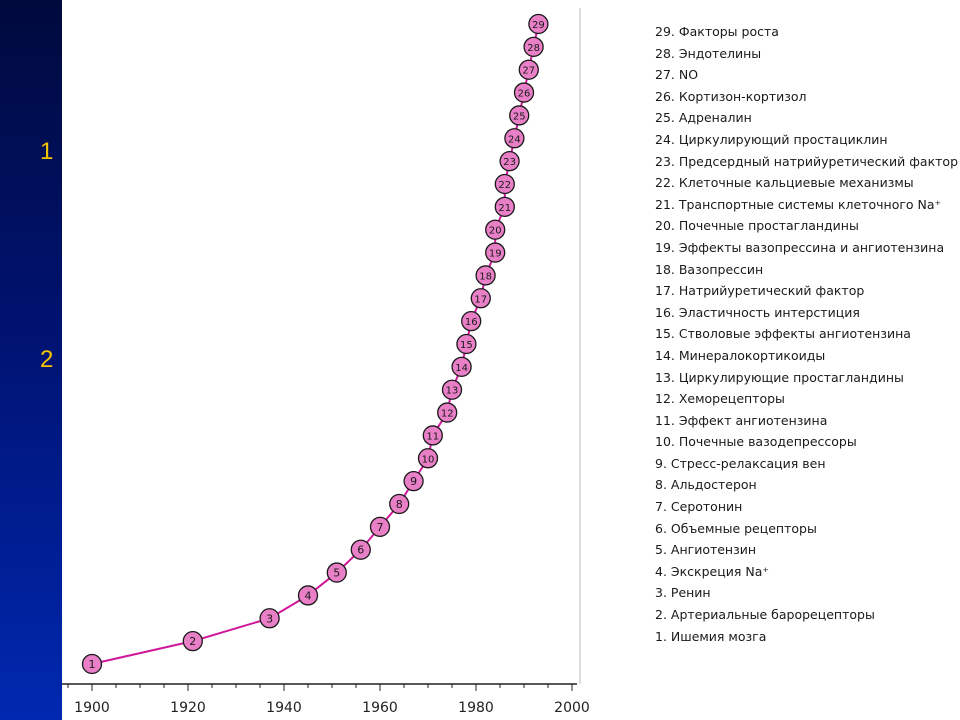 The width and height of the screenshot is (960, 720). Describe the element at coordinates (779, 377) in the screenshot. I see `legend-item-13: 13. Циркулирующие простагландины` at that location.